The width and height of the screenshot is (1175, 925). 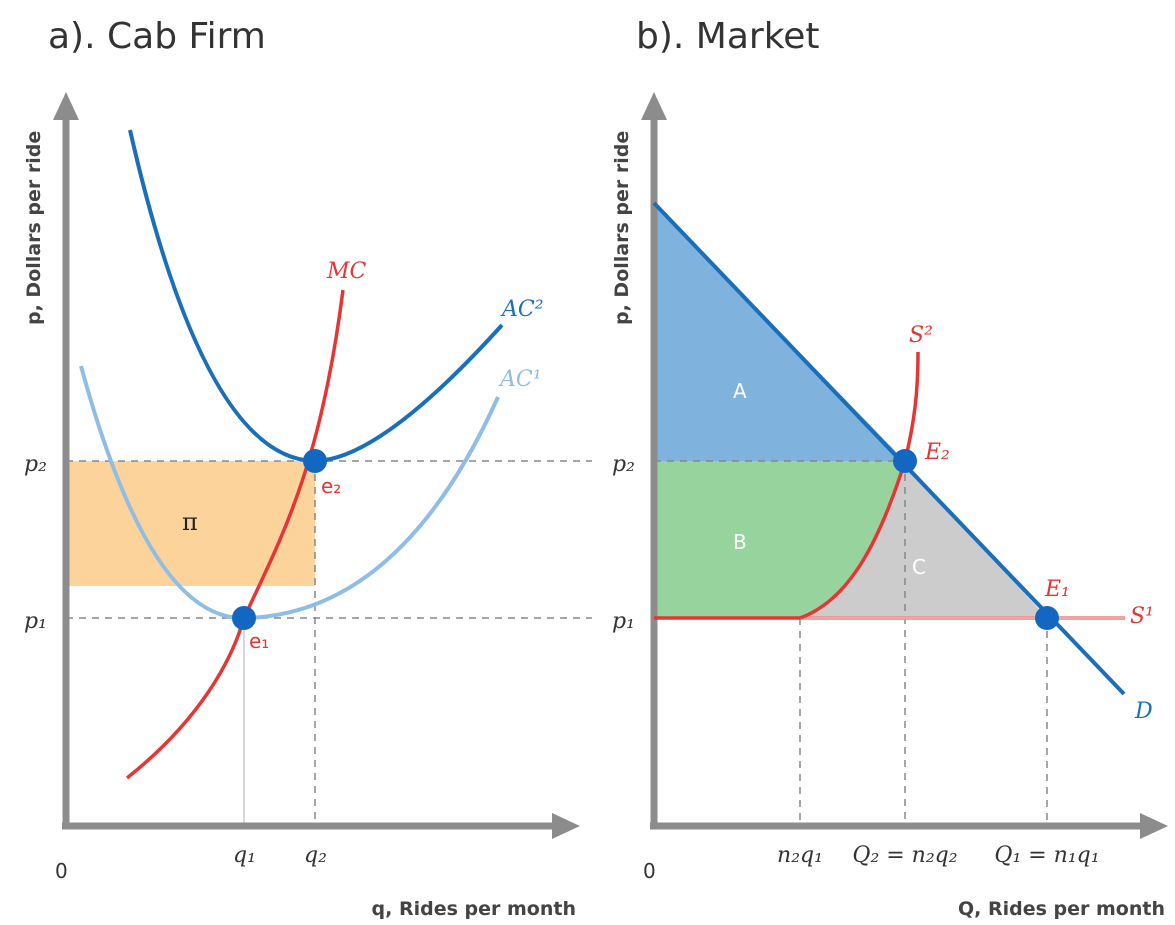 What do you see at coordinates (919, 567) in the screenshot?
I see `region-c-label: C` at bounding box center [919, 567].